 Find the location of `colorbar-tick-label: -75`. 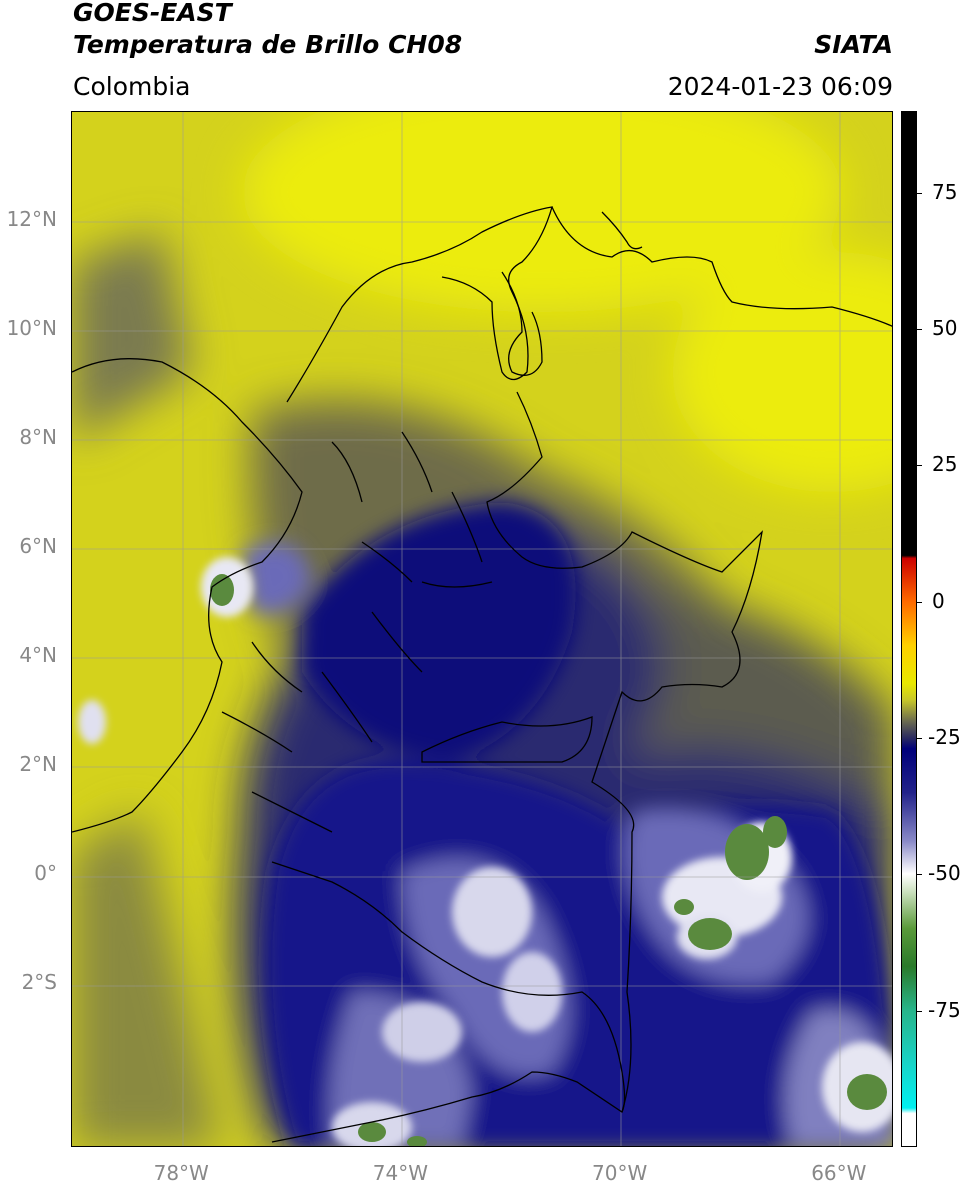

colorbar-tick-label: -75 is located at coordinates (944, 1009).